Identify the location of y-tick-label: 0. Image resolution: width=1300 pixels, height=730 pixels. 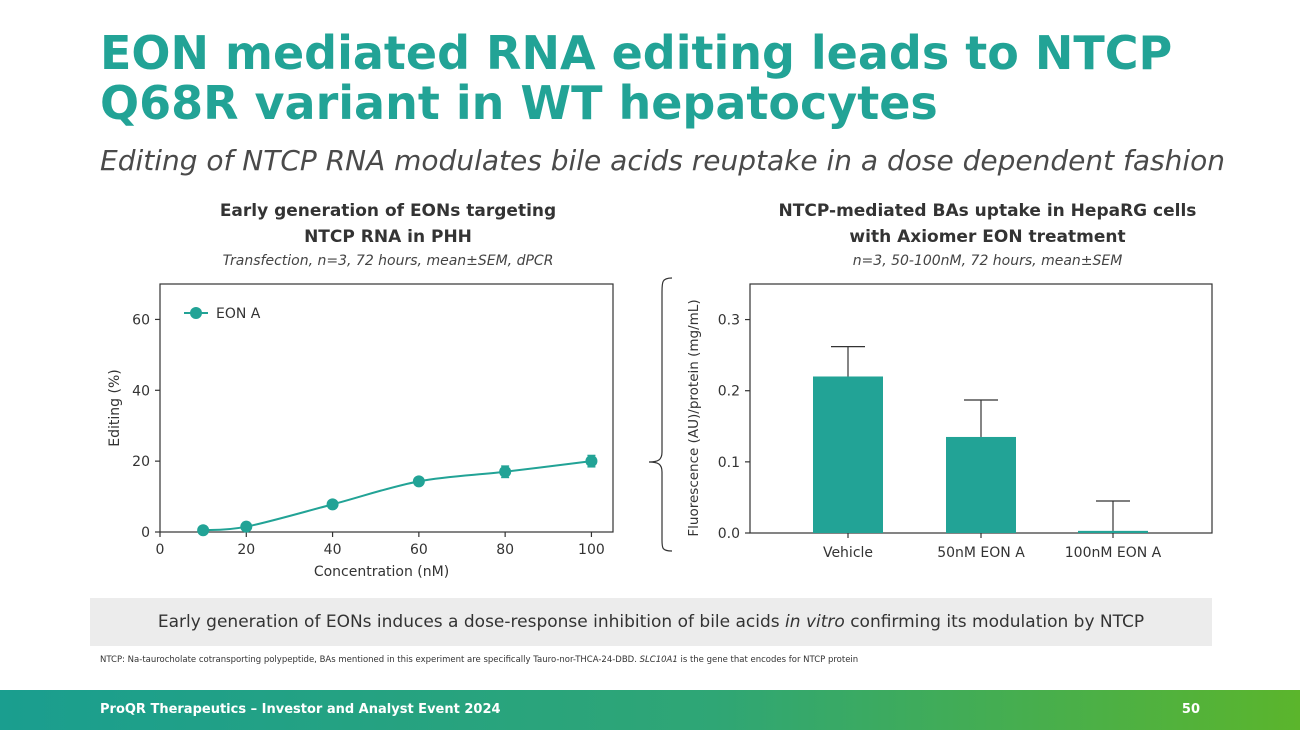
(145, 533).